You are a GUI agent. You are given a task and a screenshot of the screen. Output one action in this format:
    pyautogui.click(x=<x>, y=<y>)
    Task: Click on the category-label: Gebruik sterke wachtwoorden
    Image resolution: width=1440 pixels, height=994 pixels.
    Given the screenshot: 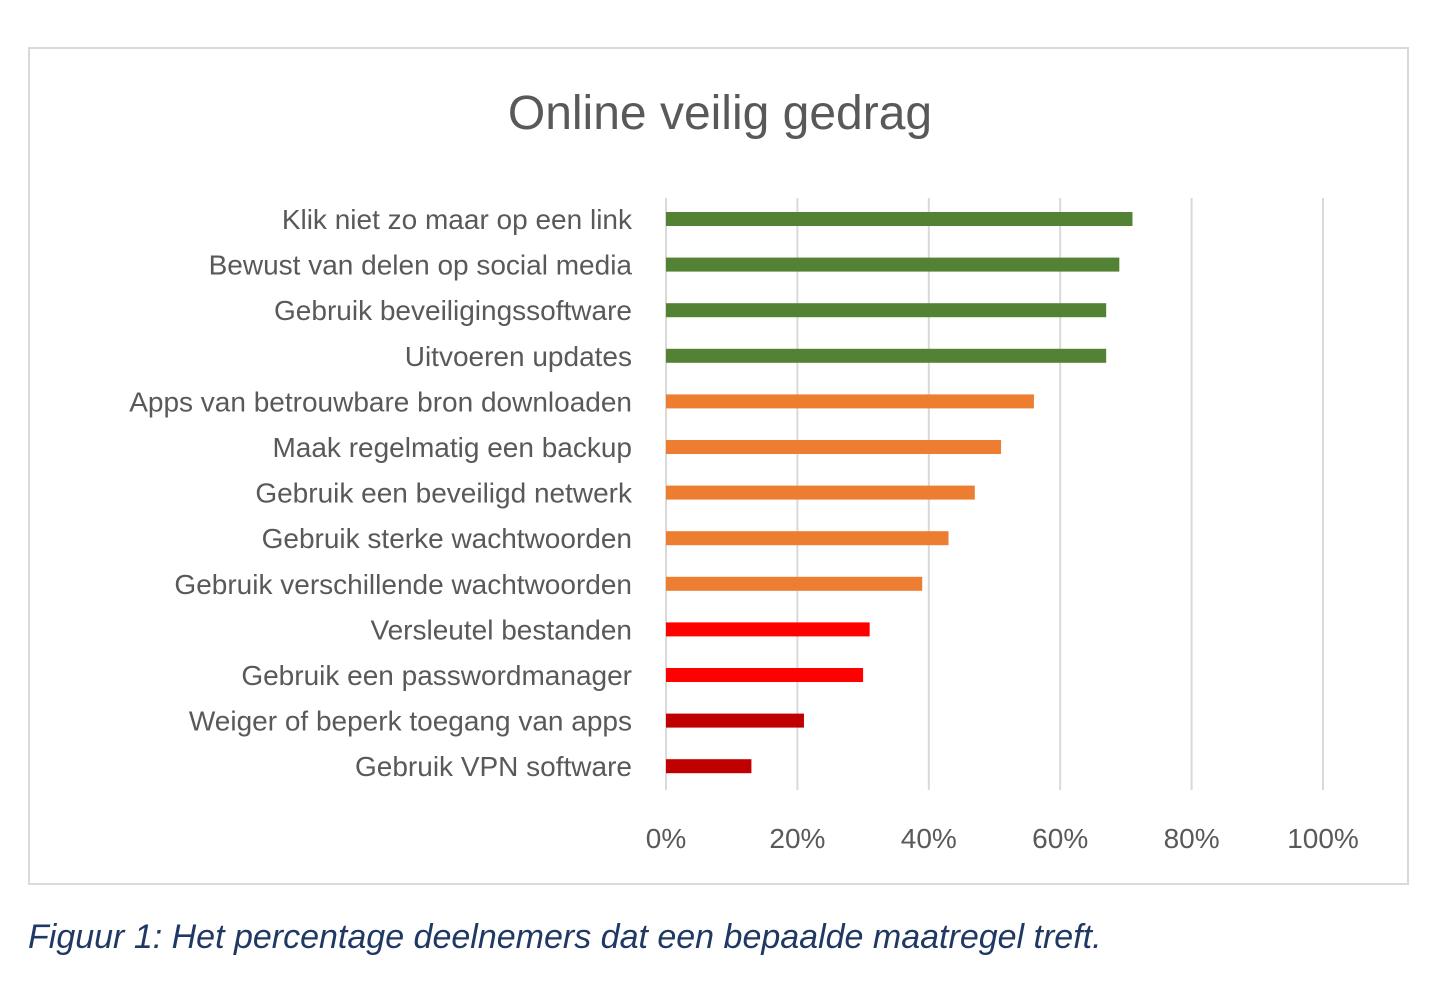 What is the action you would take?
    pyautogui.click(x=447, y=538)
    